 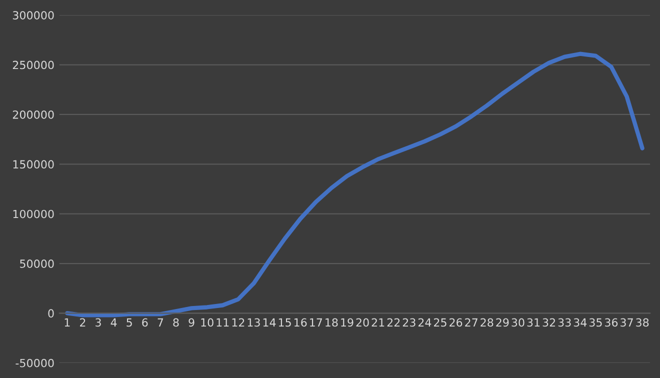 I want to click on x-tick-label: 7, so click(x=161, y=322).